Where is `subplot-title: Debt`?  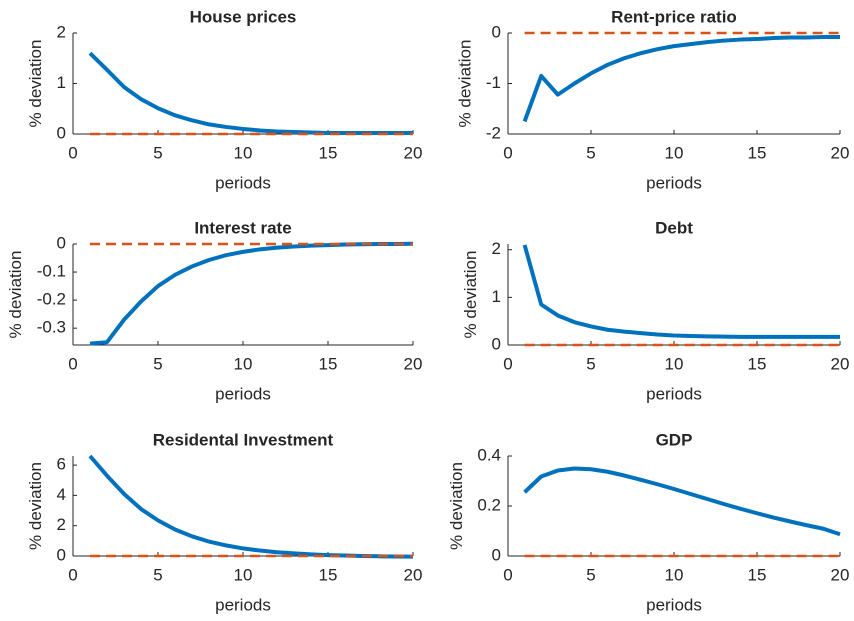
subplot-title: Debt is located at coordinates (674, 227).